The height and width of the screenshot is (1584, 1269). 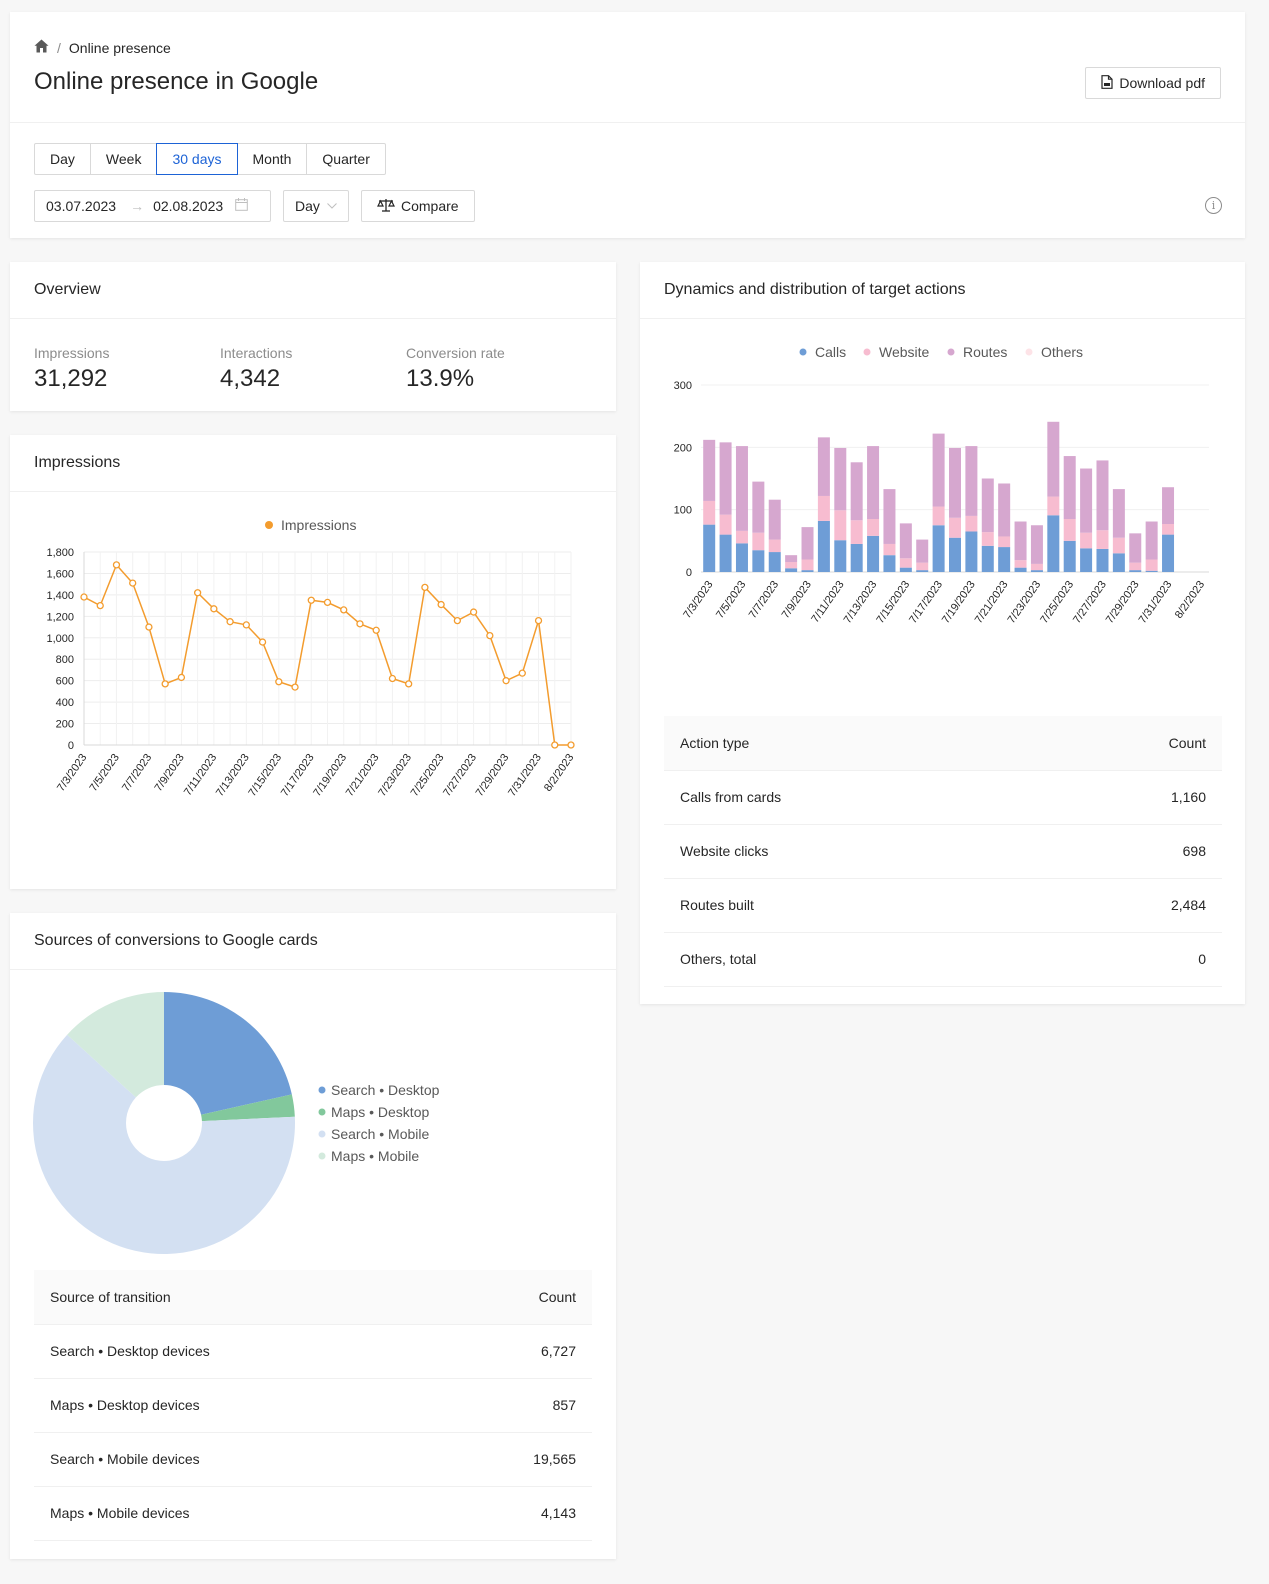 I want to click on period-tabs: Day Week 30 days Month Quarter, so click(x=210, y=159).